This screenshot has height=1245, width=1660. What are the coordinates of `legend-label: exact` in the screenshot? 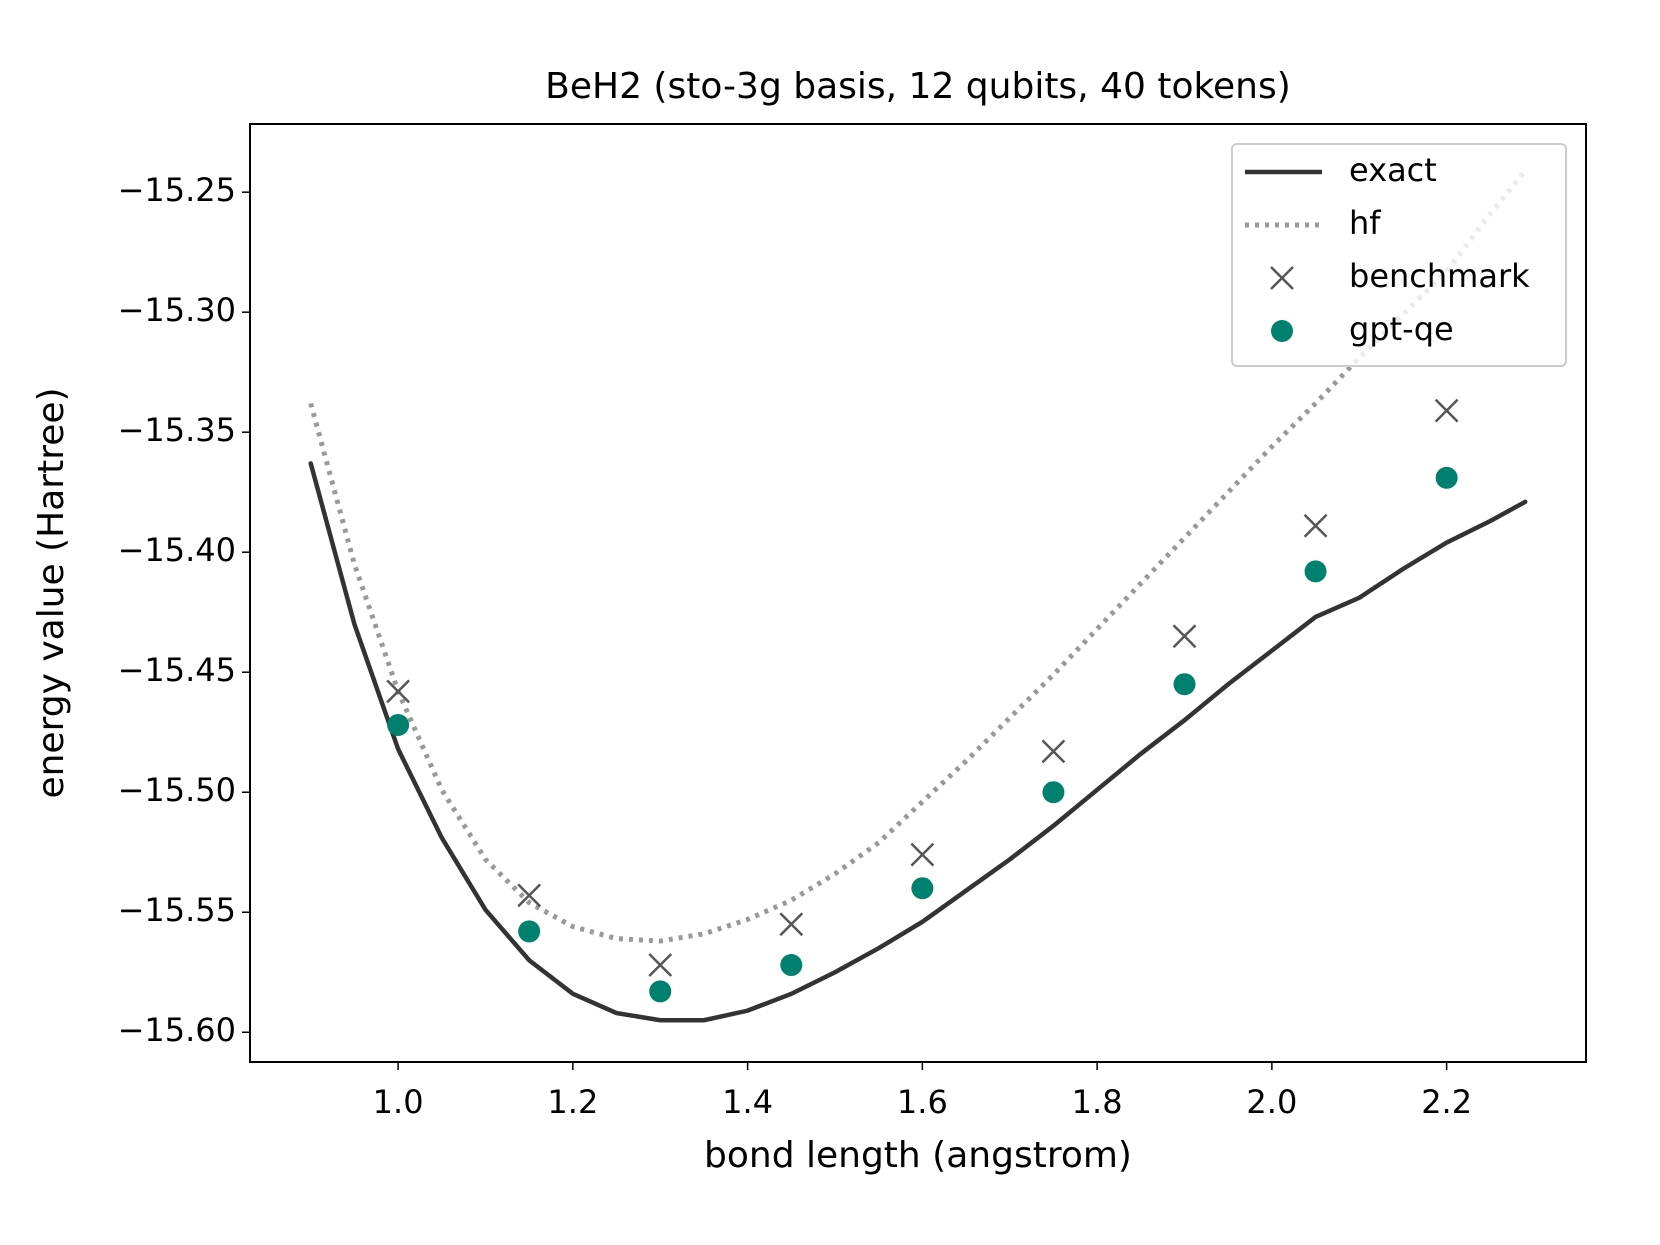 It's located at (1393, 170).